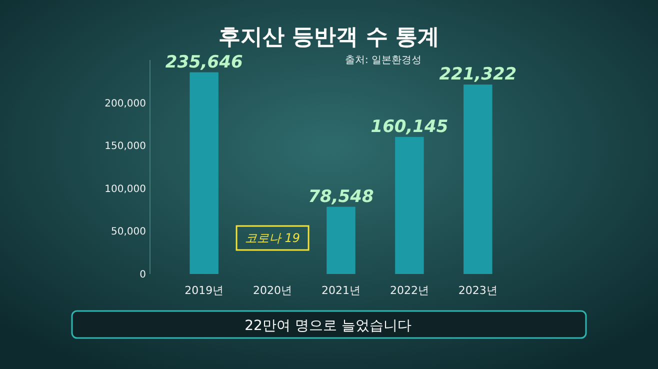 This screenshot has height=369, width=658. Describe the element at coordinates (341, 290) in the screenshot. I see `x-tick-label: 2021년` at that location.